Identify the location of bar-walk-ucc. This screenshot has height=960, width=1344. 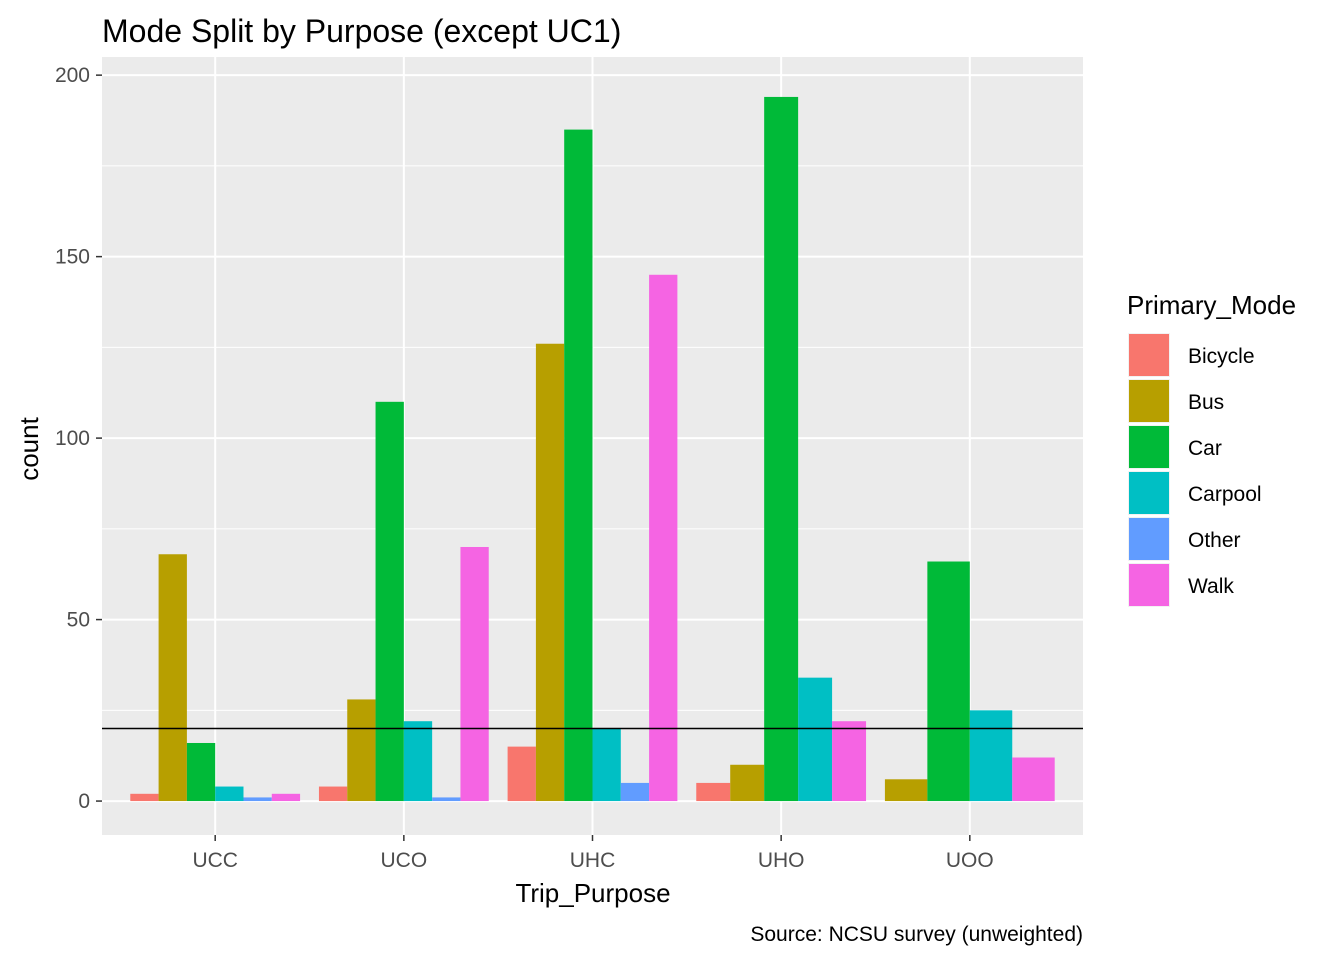
(286, 797).